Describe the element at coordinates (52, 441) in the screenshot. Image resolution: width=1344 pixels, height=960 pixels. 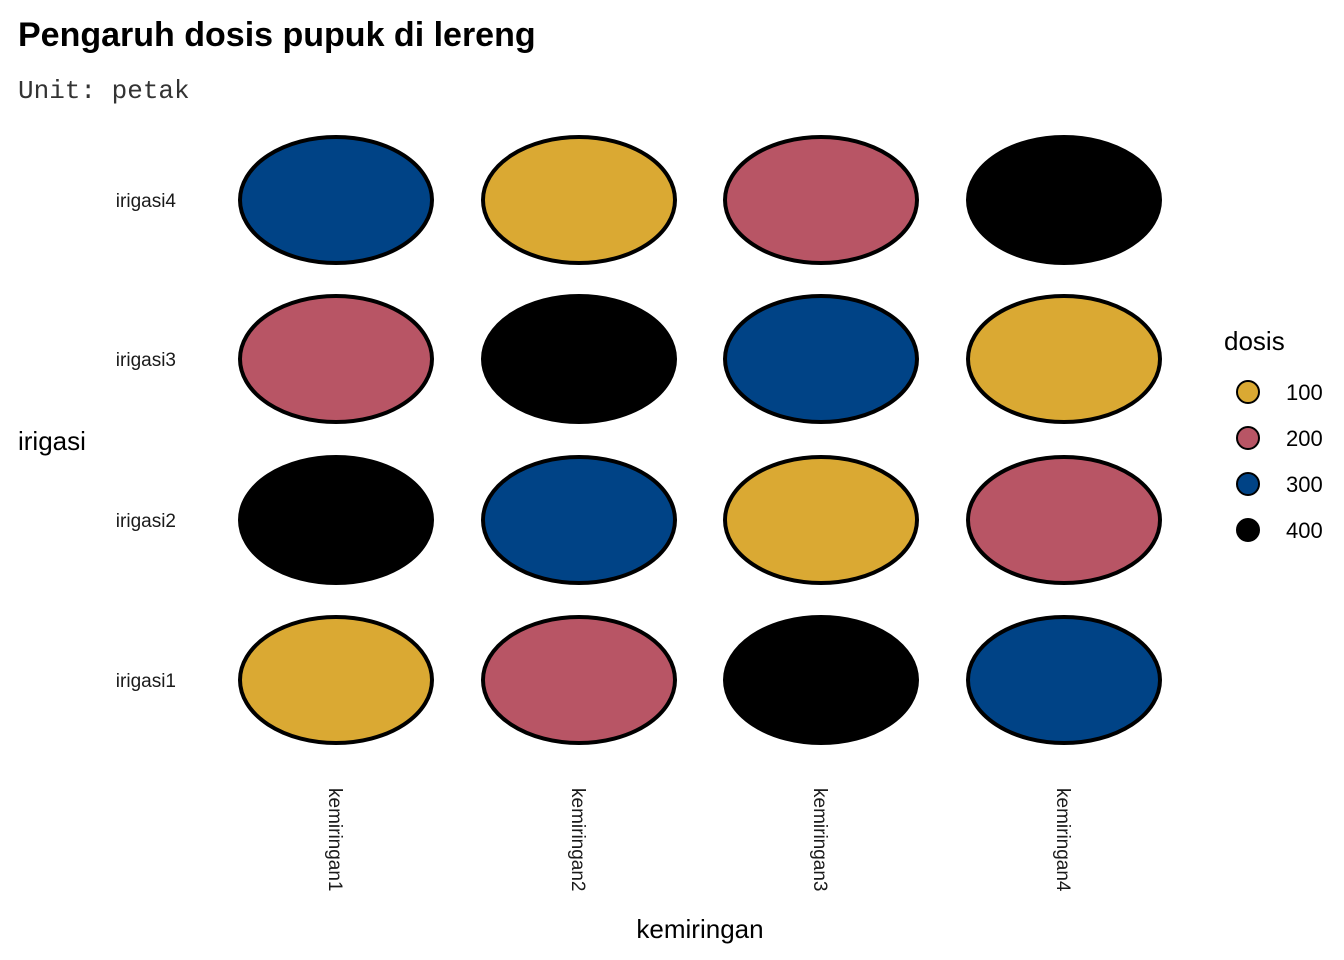
I see `y-axis-title: irigasi` at that location.